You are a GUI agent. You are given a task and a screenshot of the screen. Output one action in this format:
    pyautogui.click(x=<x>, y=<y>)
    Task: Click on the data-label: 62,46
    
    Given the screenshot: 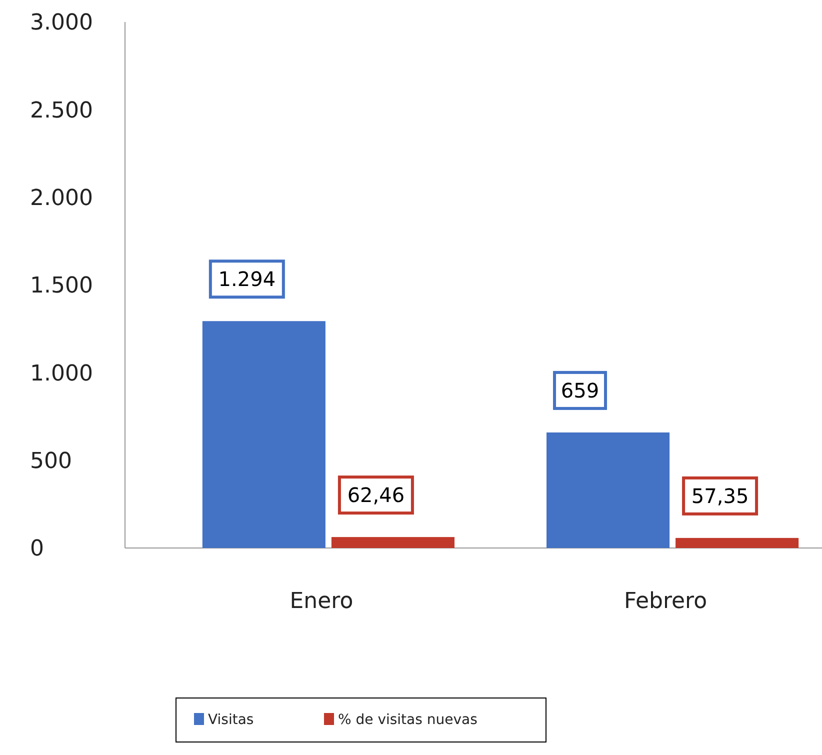 What is the action you would take?
    pyautogui.click(x=376, y=495)
    